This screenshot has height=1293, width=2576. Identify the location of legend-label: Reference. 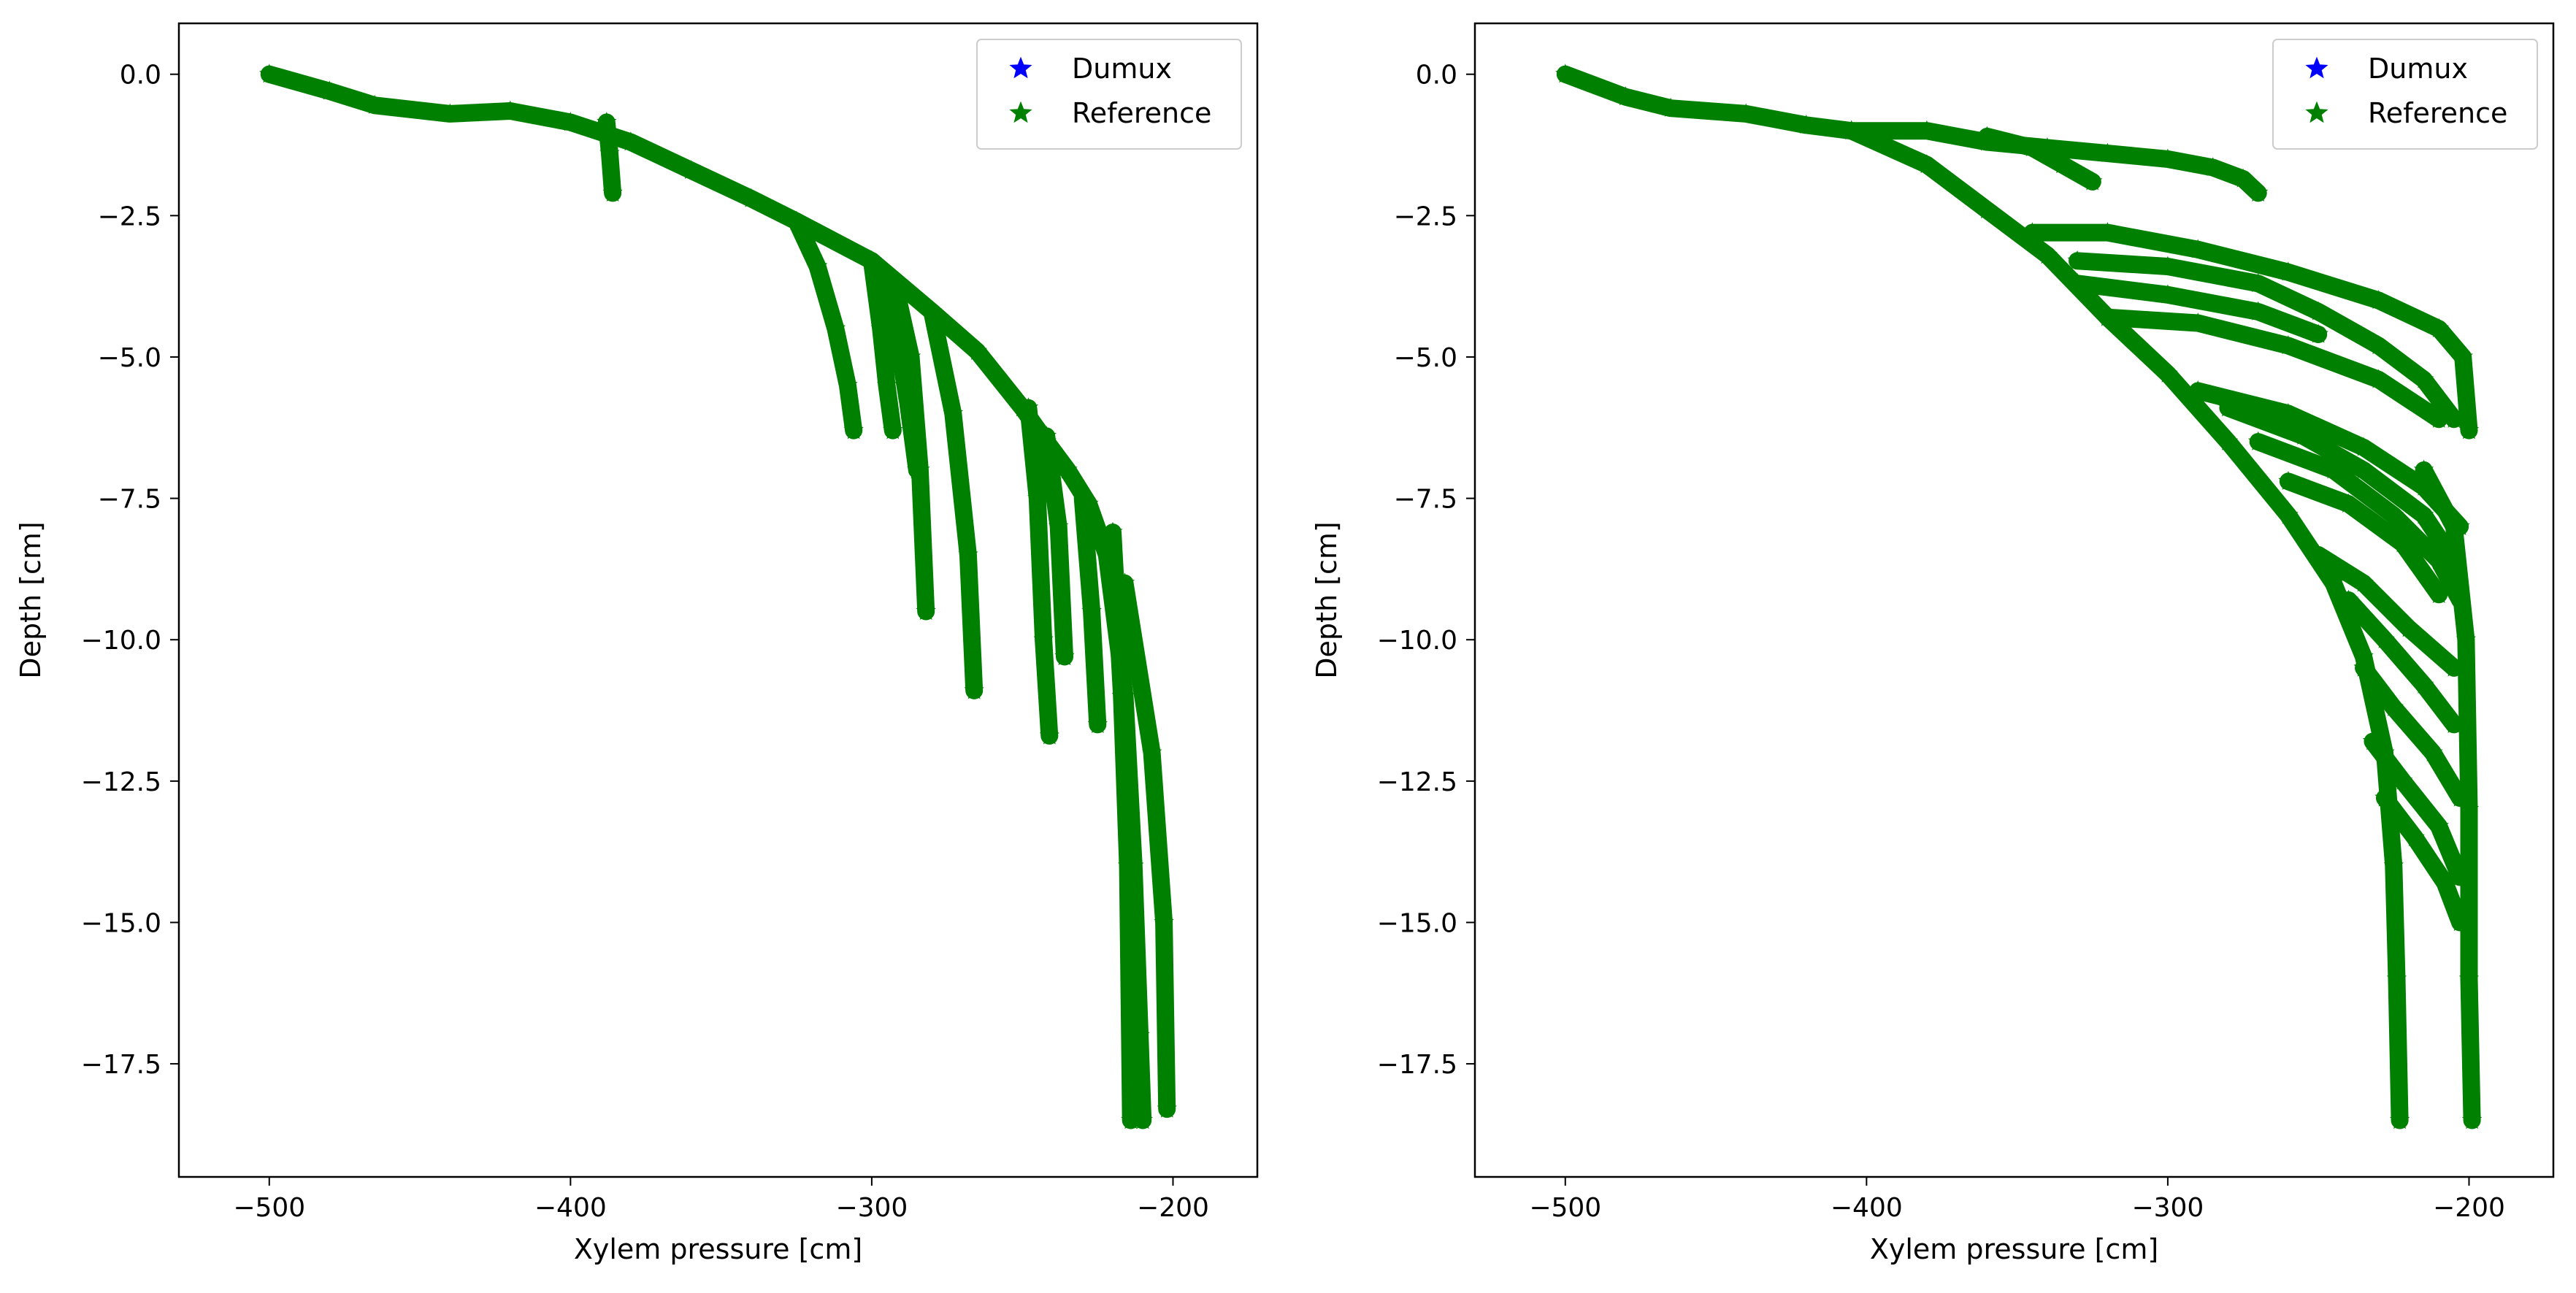
(1141, 113).